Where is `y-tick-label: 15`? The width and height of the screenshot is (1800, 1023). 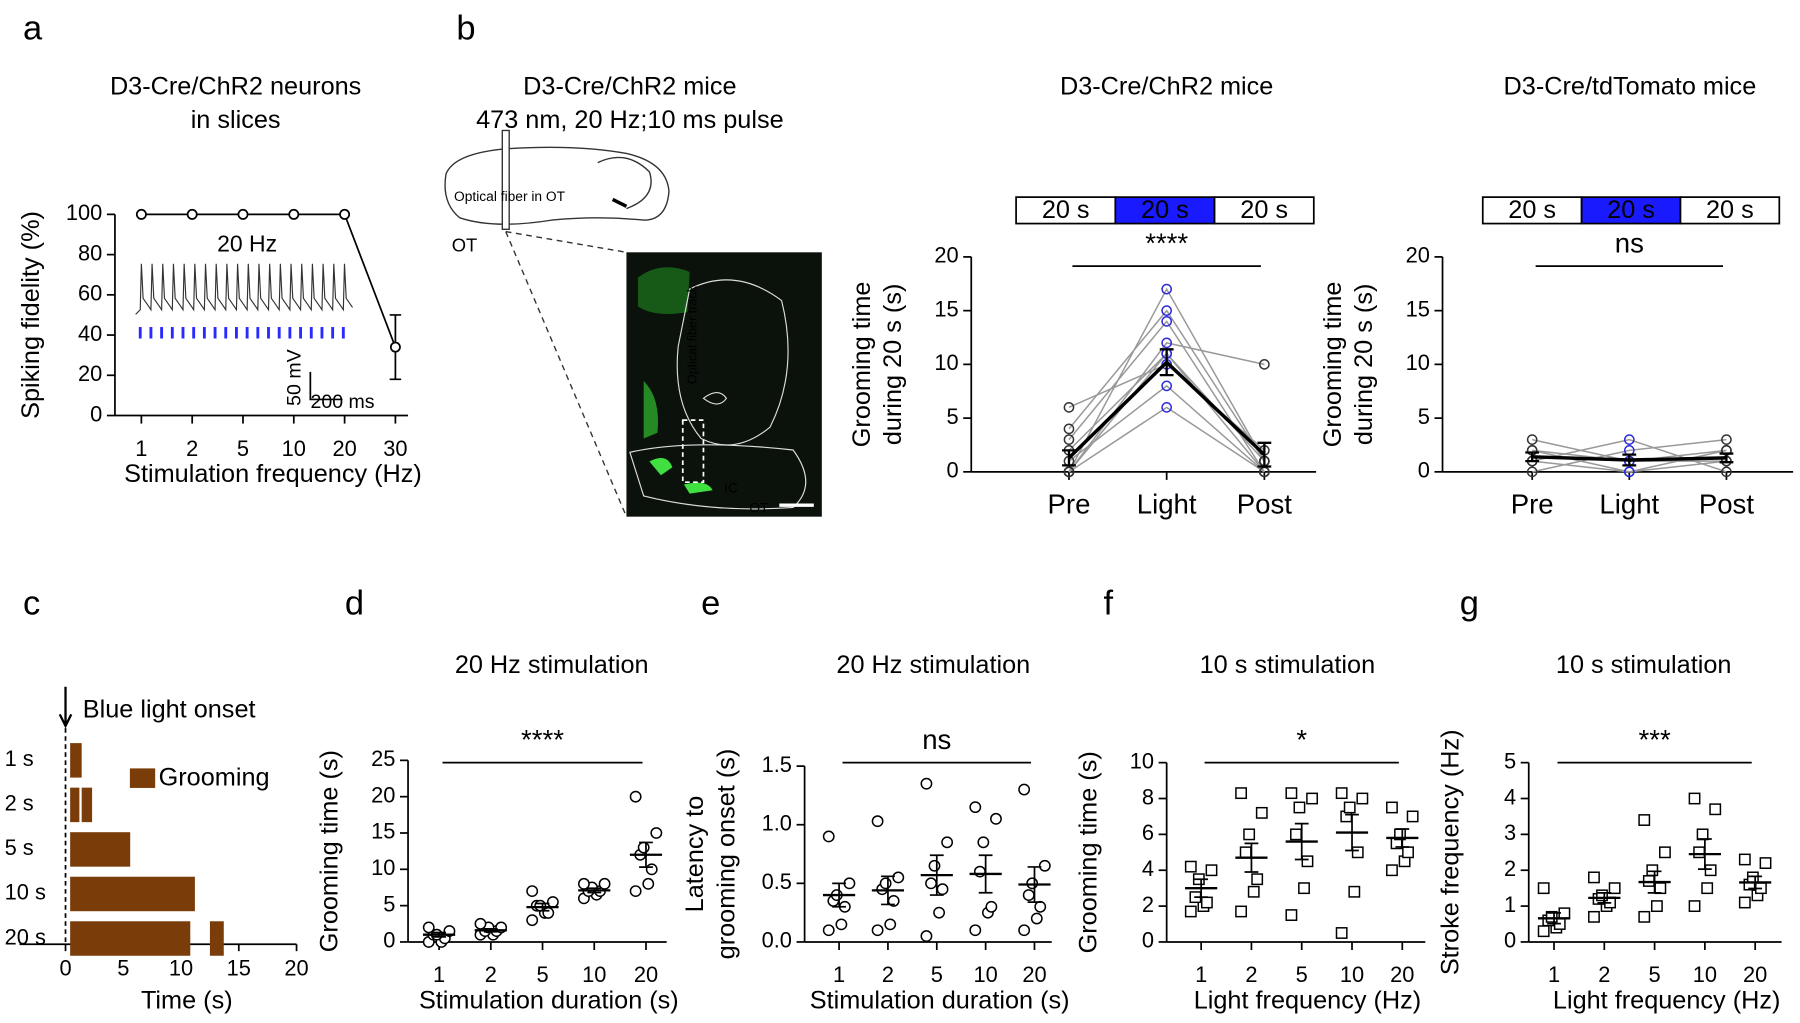
y-tick-label: 15 is located at coordinates (946, 308).